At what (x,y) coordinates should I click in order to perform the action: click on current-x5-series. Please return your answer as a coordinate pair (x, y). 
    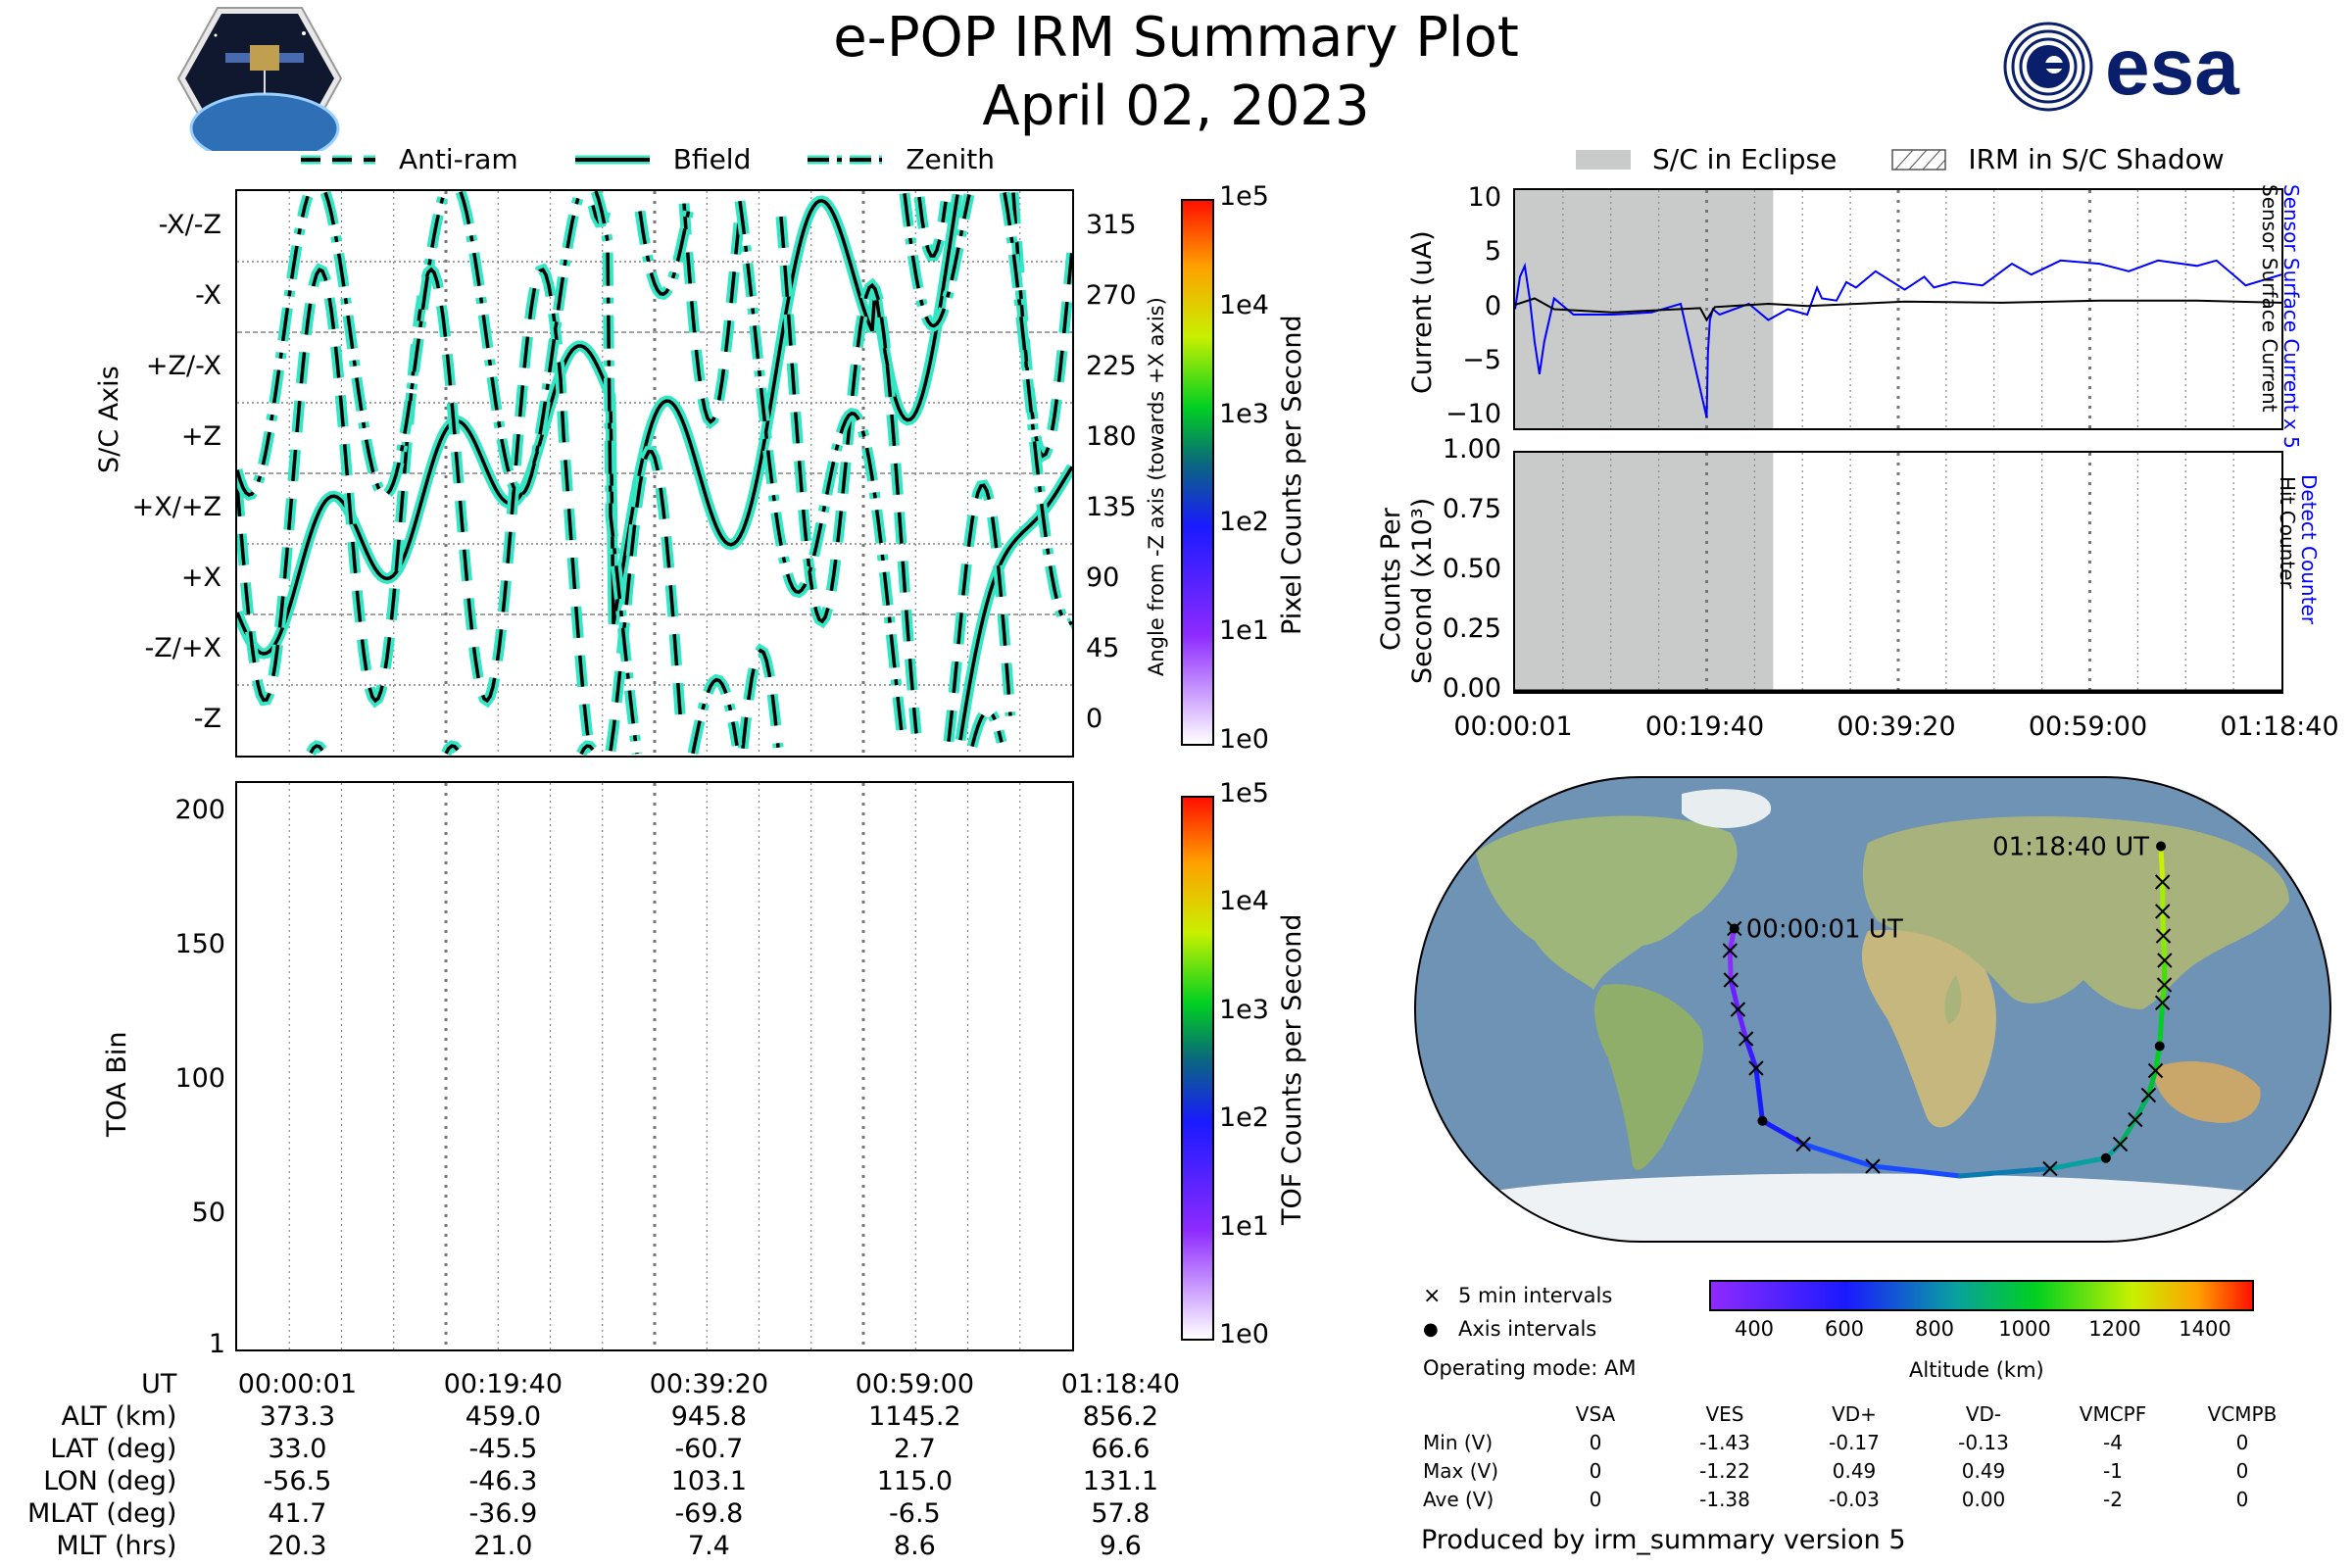
    Looking at the image, I should click on (1898, 338).